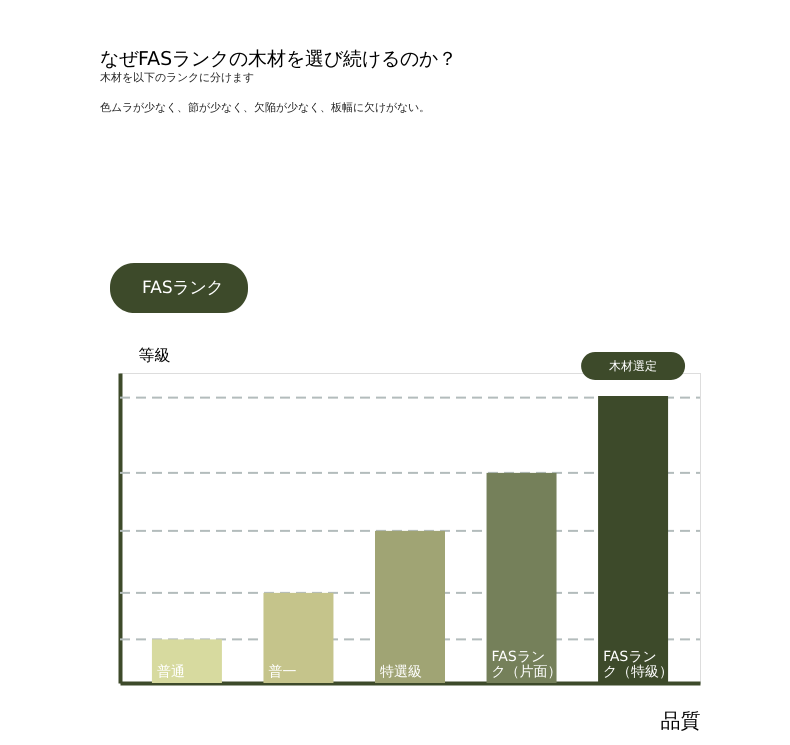 The image size is (790, 745). What do you see at coordinates (177, 77) in the screenshot?
I see `text: 木材を以下のランクに分けます` at bounding box center [177, 77].